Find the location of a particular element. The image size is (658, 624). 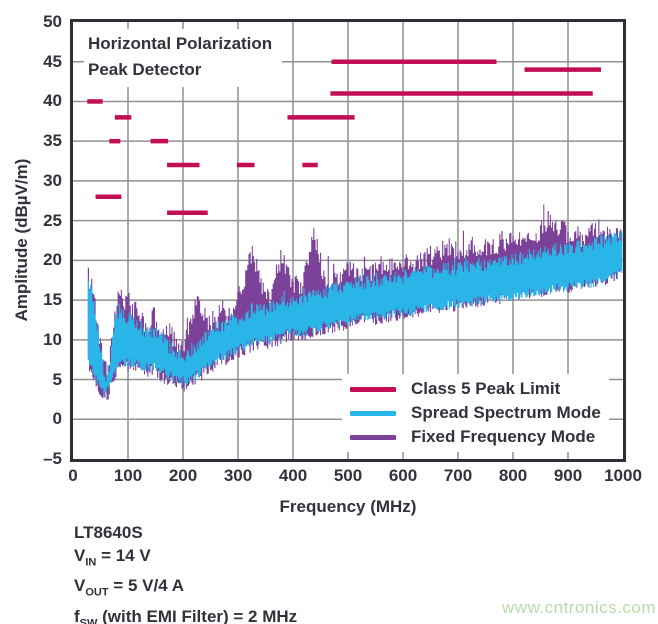

x-axis-title: Frequency (MHz) is located at coordinates (348, 506).